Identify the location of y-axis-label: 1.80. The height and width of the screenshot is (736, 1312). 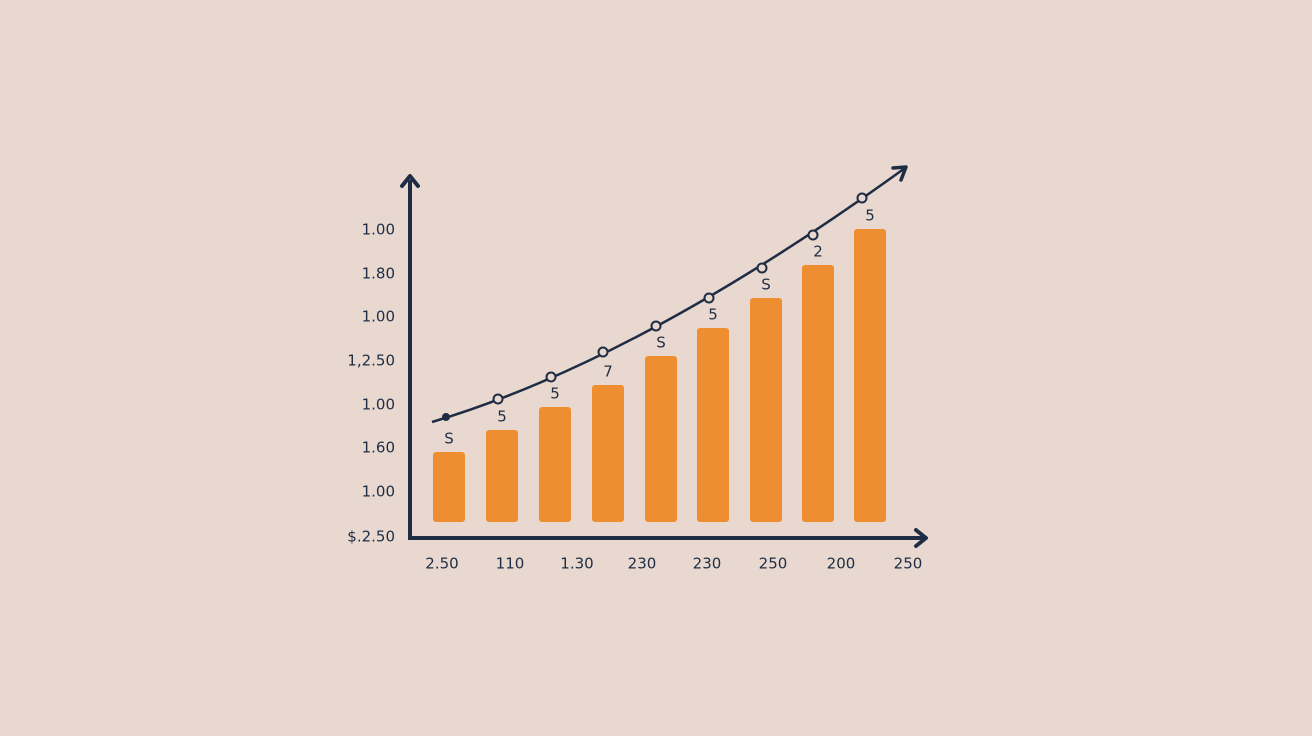
(378, 274).